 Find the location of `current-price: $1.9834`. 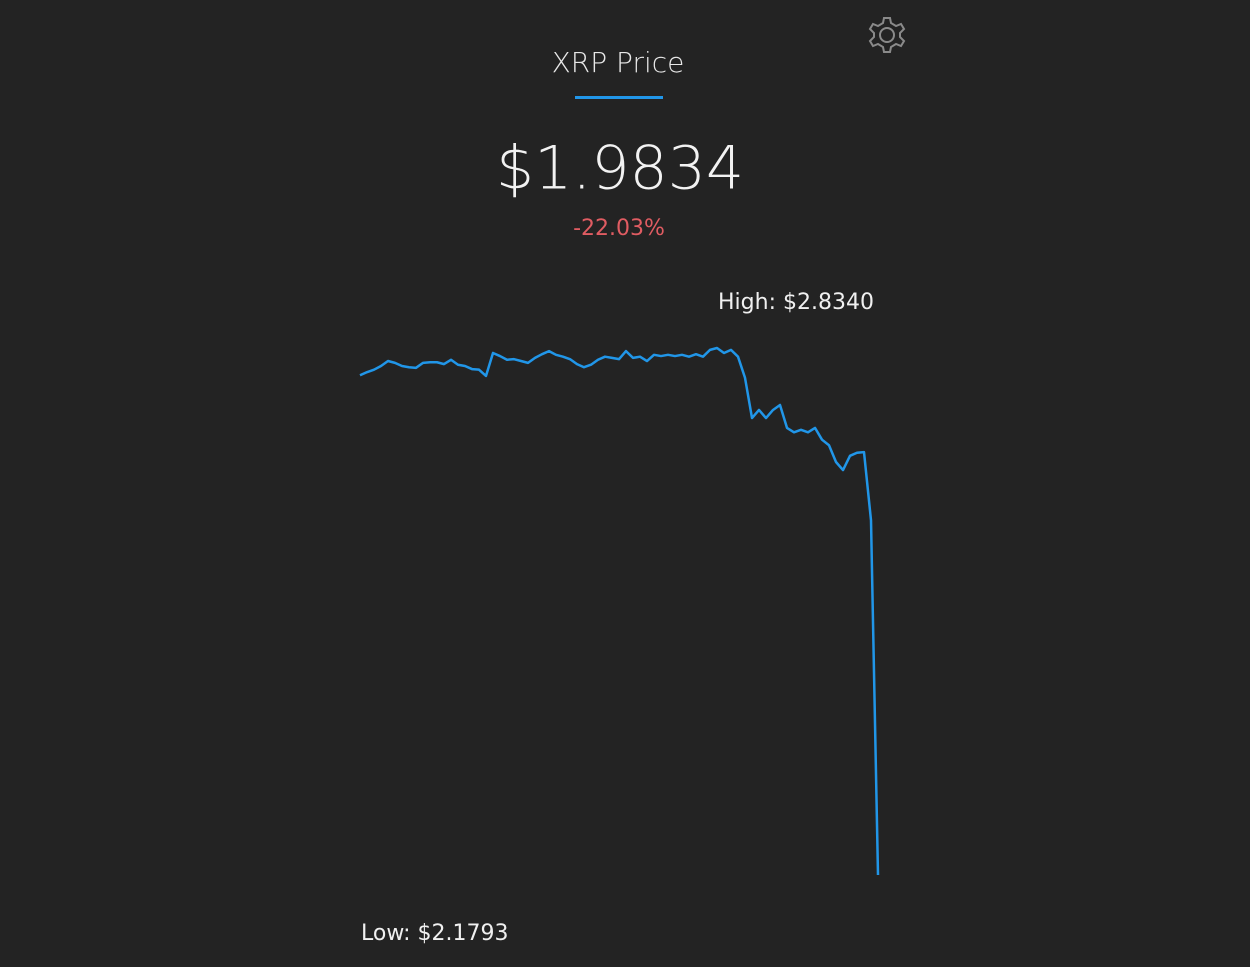

current-price: $1.9834 is located at coordinates (620, 169).